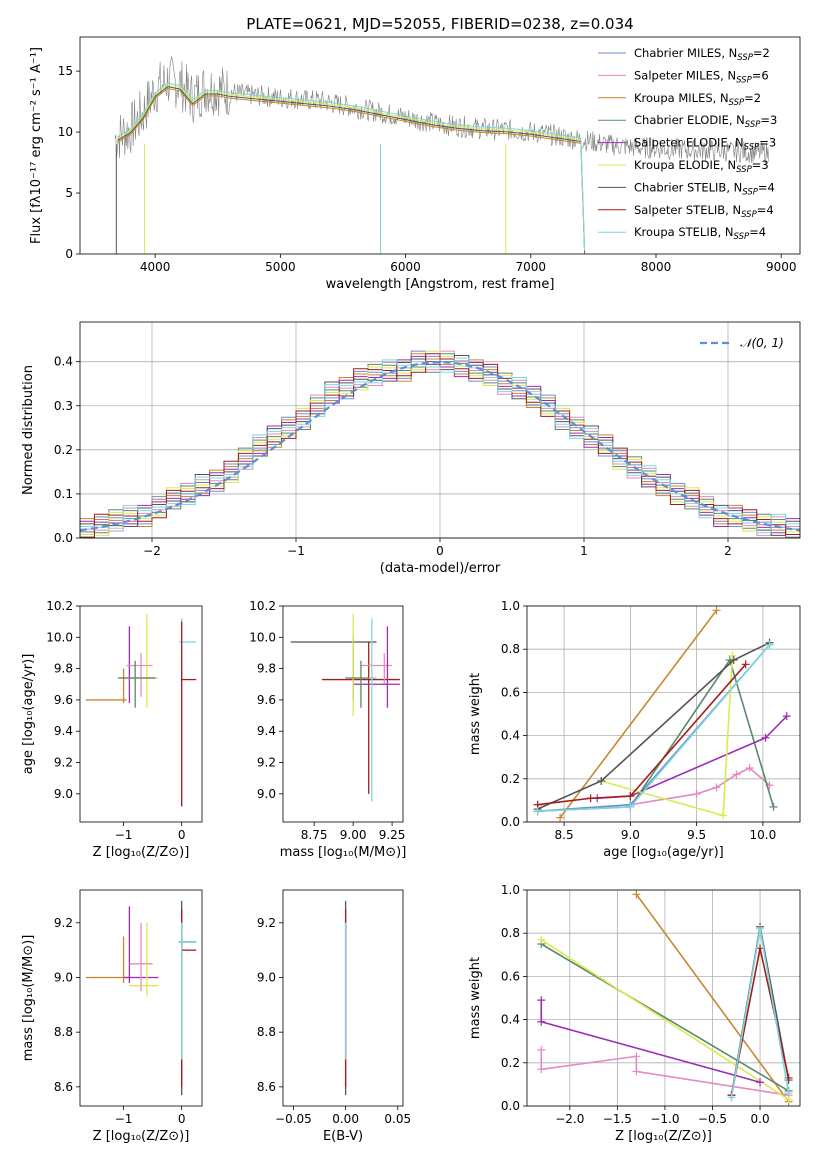 This screenshot has width=819, height=1170. I want to click on legend-entry: Chabrier STELIB, NSSP=4, so click(704, 188).